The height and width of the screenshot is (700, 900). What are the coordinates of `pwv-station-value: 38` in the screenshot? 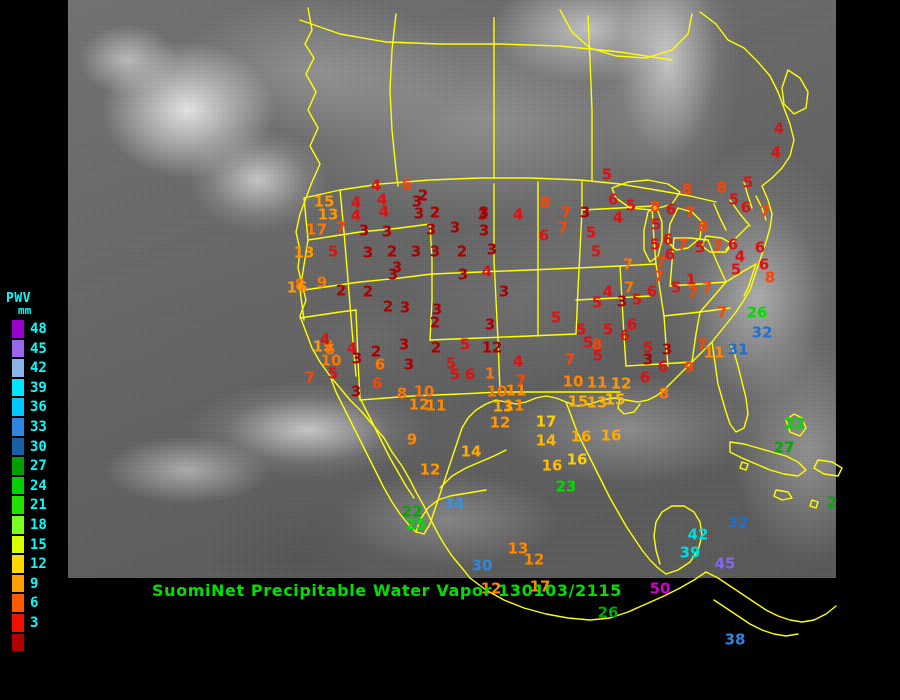 It's located at (735, 639).